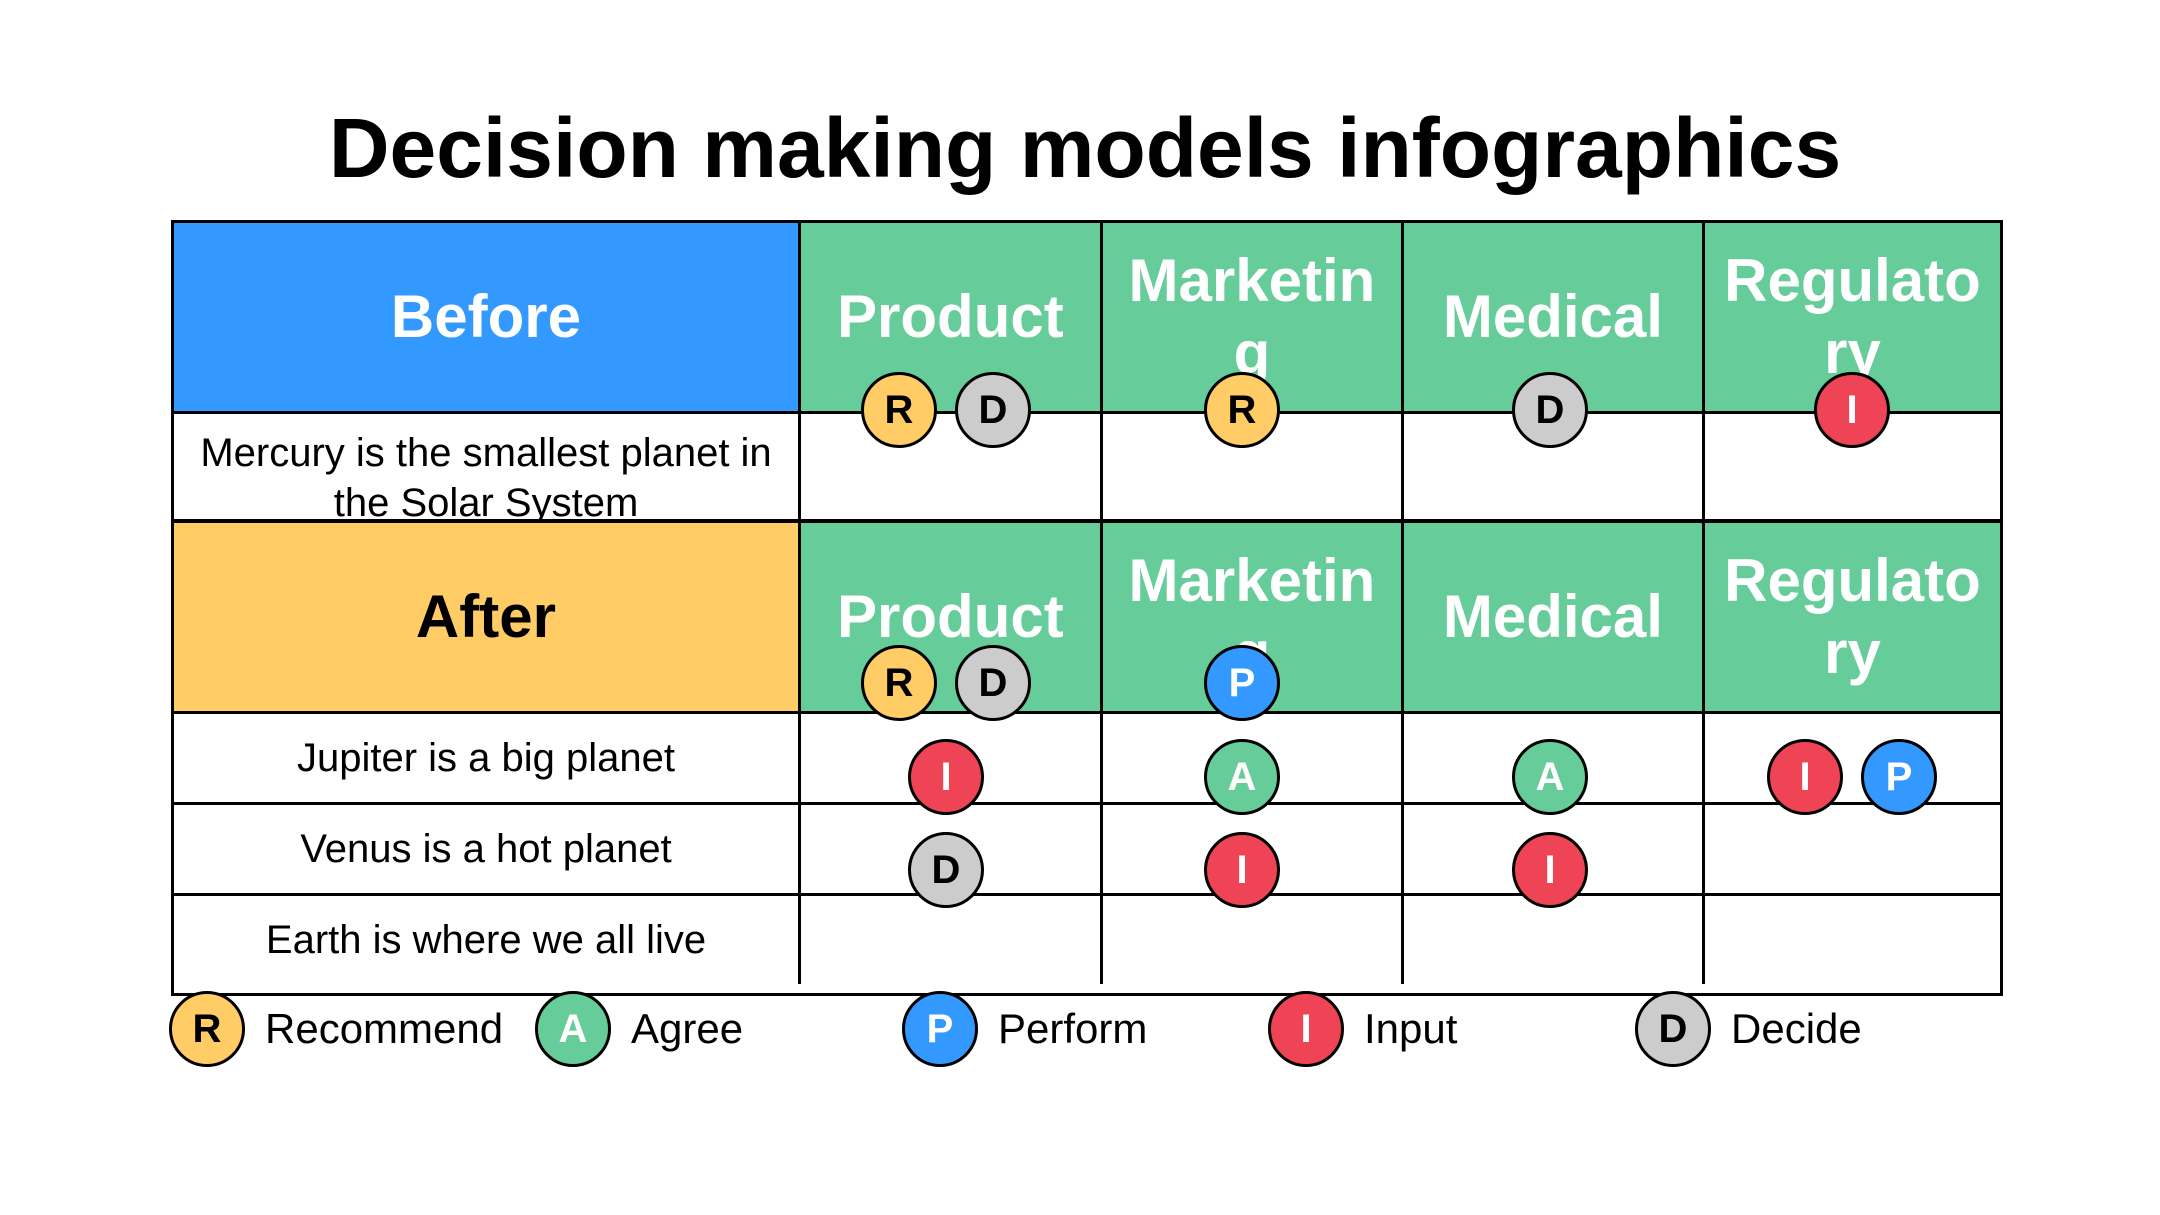  Describe the element at coordinates (1796, 1028) in the screenshot. I see `legend-decide-label: Decide` at that location.